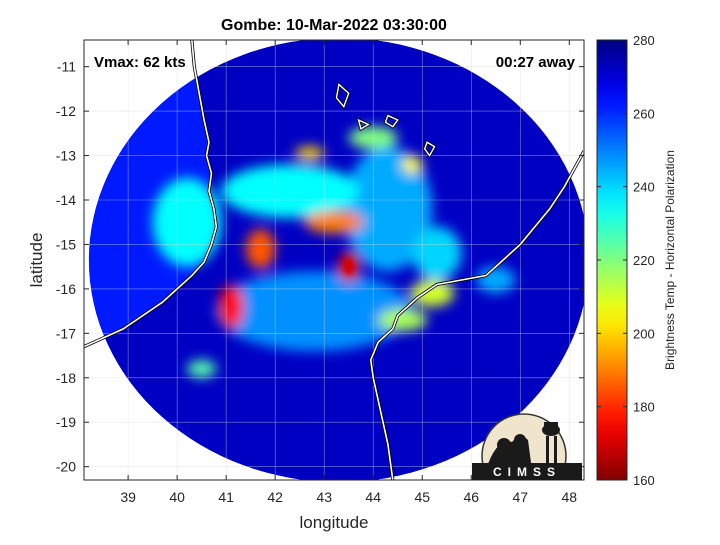 The image size is (720, 545). I want to click on x-tick-label: 45, so click(422, 497).